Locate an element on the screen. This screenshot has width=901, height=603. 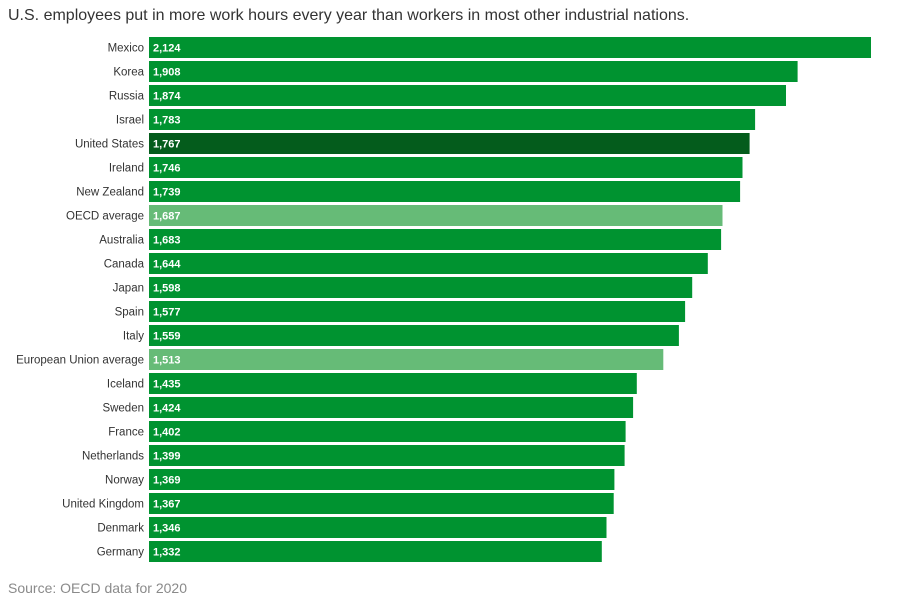
value-label: 1,332 is located at coordinates (167, 553).